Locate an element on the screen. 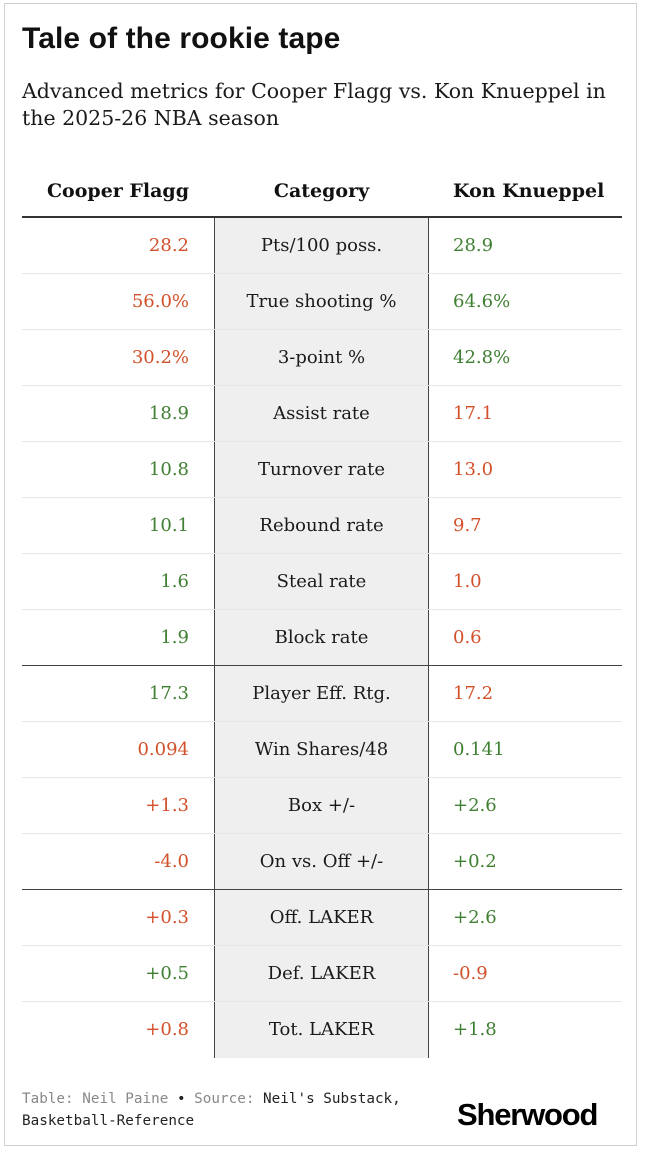  flagg-value: +0.8 is located at coordinates (167, 1029).